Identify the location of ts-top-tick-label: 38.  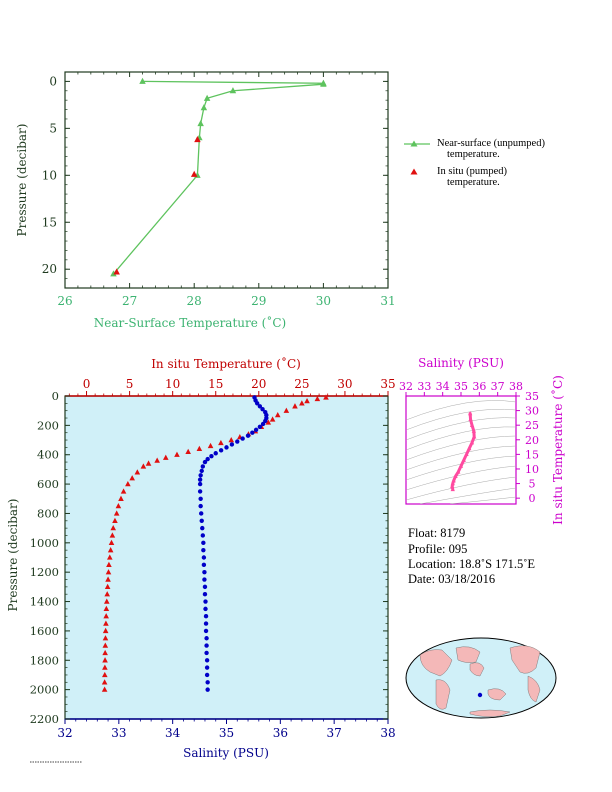
(516, 386).